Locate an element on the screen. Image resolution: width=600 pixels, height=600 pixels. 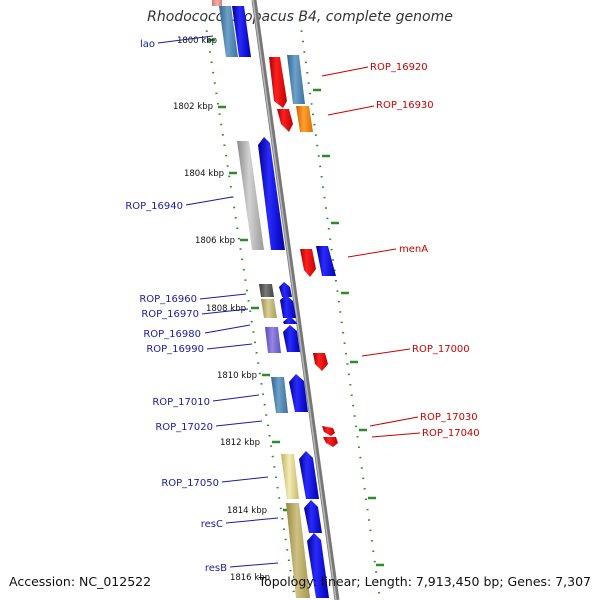
gene-label: lao is located at coordinates (147, 44).